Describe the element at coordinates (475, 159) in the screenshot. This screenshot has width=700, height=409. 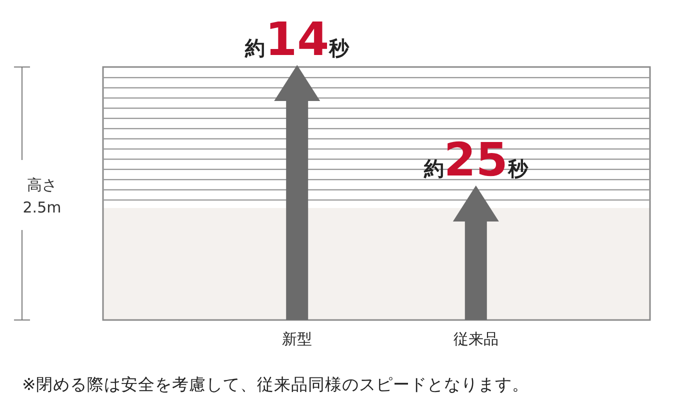
I see `annotation: 約25秒` at that location.